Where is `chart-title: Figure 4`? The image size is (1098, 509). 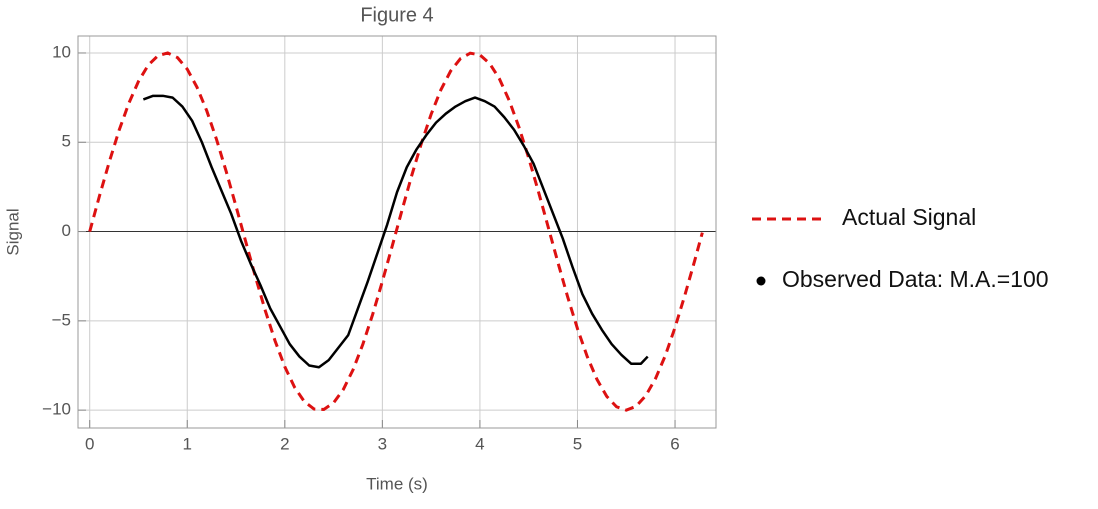
chart-title: Figure 4 is located at coordinates (396, 15).